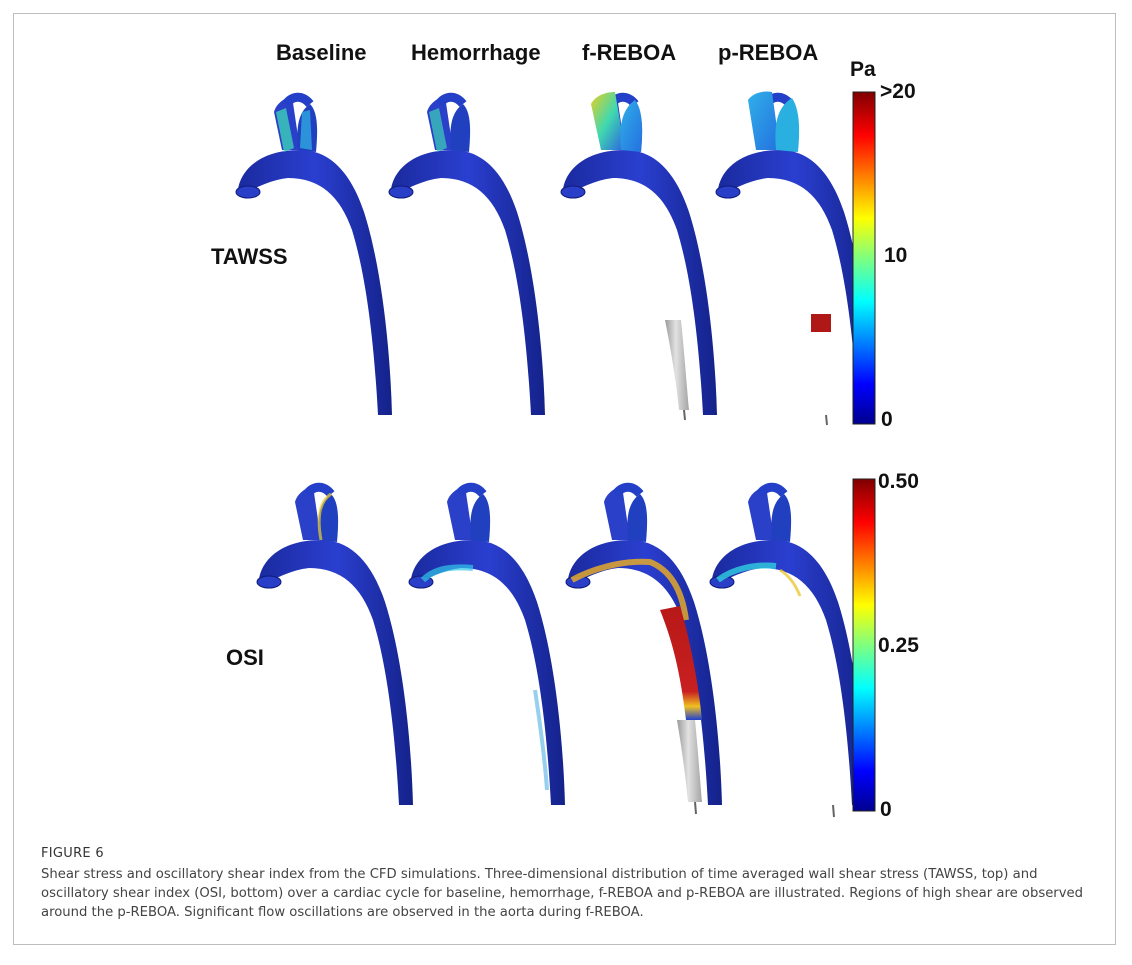 The image size is (1132, 965). What do you see at coordinates (788, 652) in the screenshot?
I see `aorta-osi-p-reboa` at bounding box center [788, 652].